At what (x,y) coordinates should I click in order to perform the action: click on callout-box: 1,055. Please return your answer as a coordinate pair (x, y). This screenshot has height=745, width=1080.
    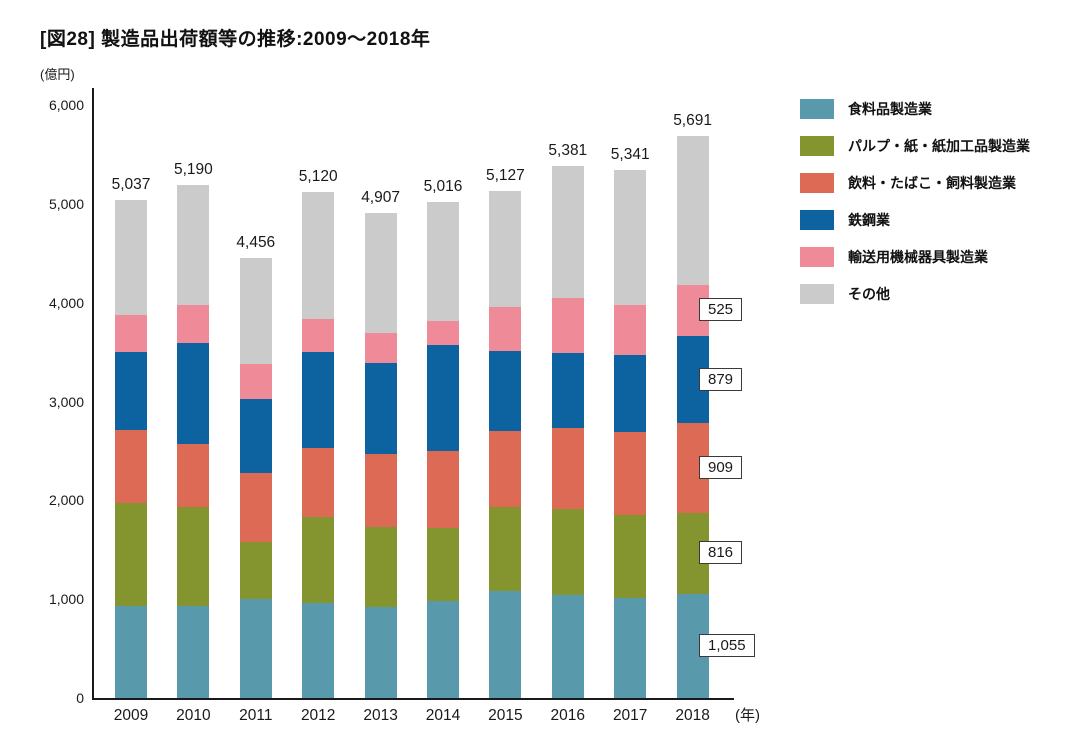
    Looking at the image, I should click on (727, 645).